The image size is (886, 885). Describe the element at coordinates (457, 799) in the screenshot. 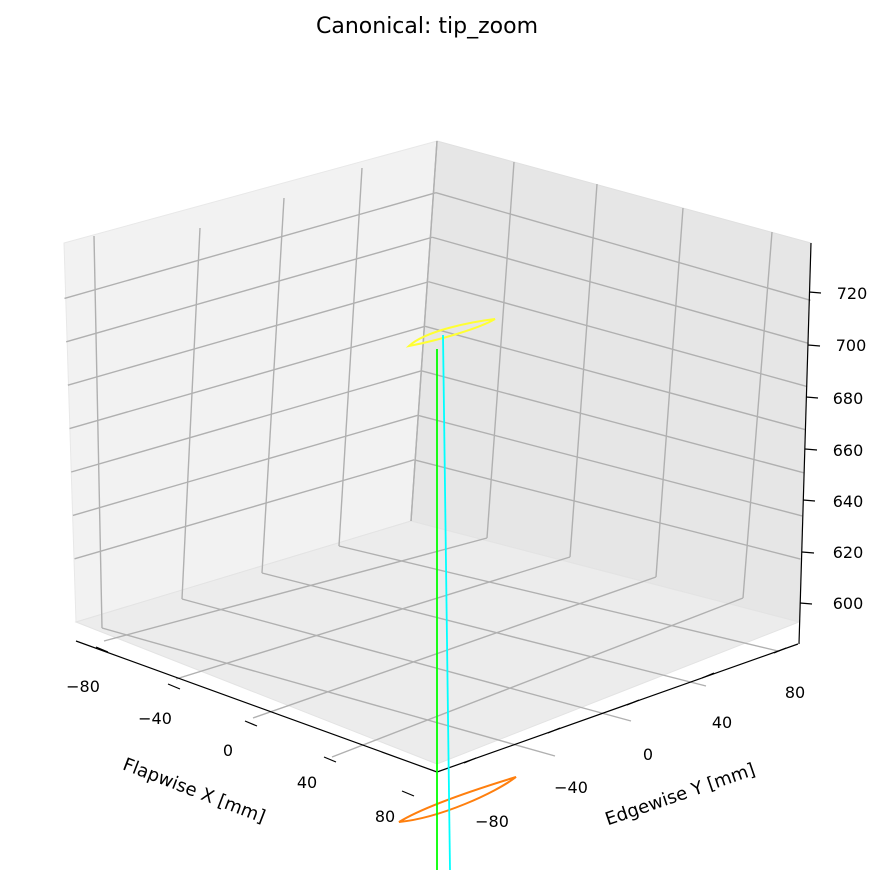

I see `series-section-bottom` at that location.